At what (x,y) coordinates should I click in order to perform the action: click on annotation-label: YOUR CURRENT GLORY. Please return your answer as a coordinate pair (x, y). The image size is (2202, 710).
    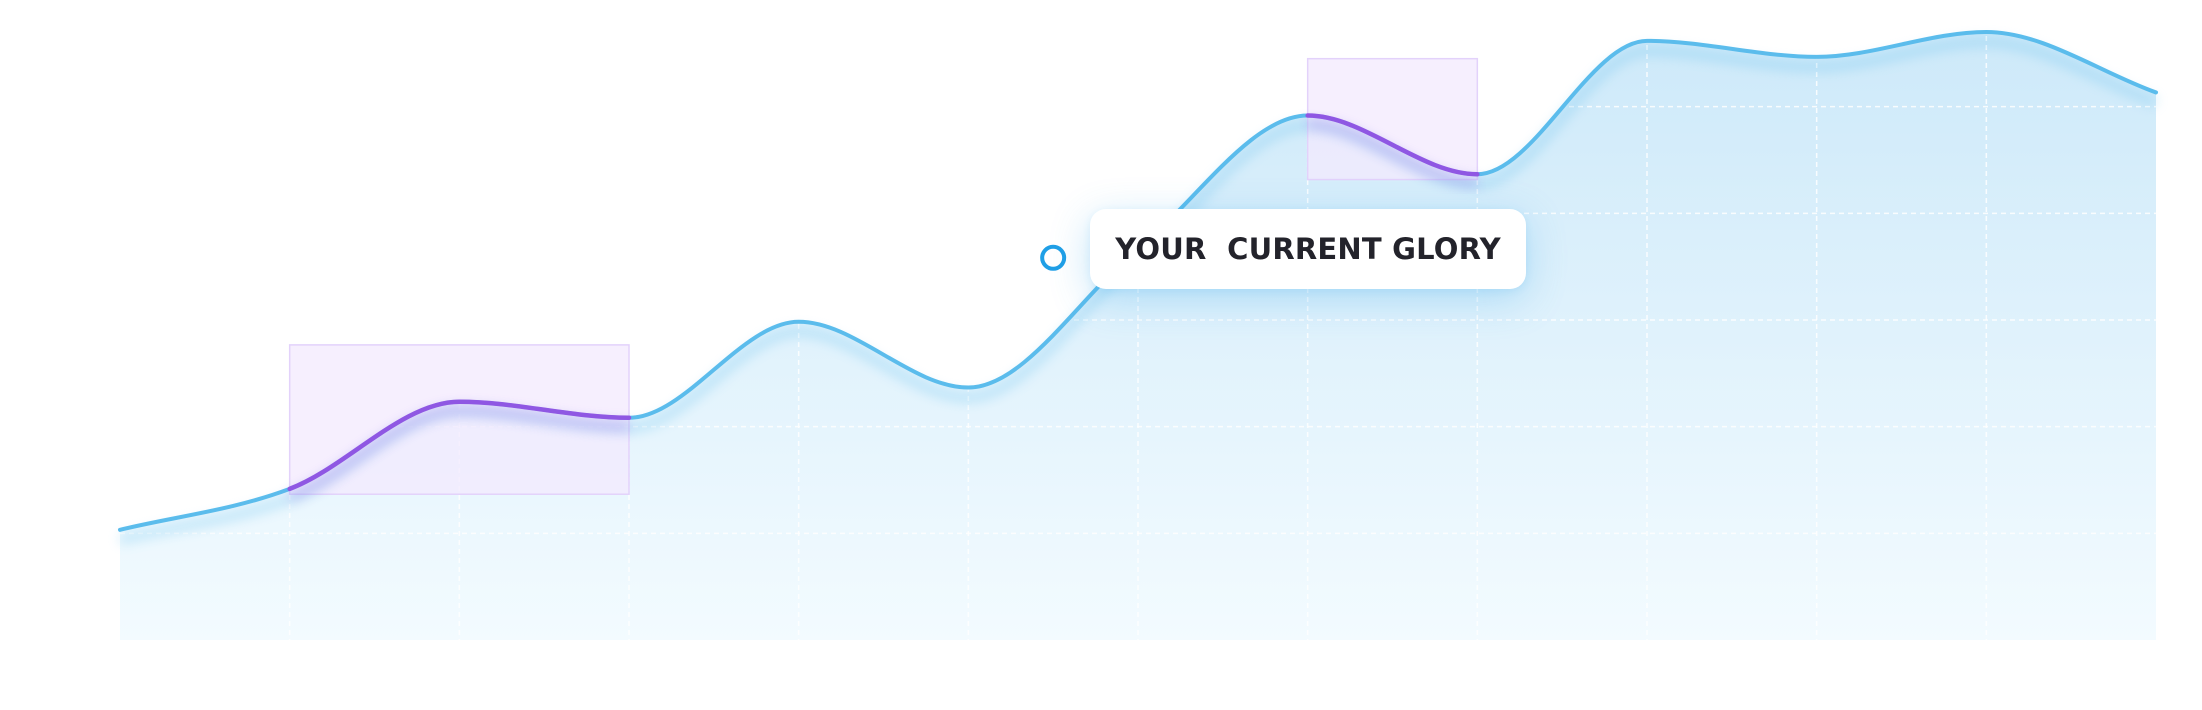
    Looking at the image, I should click on (1308, 249).